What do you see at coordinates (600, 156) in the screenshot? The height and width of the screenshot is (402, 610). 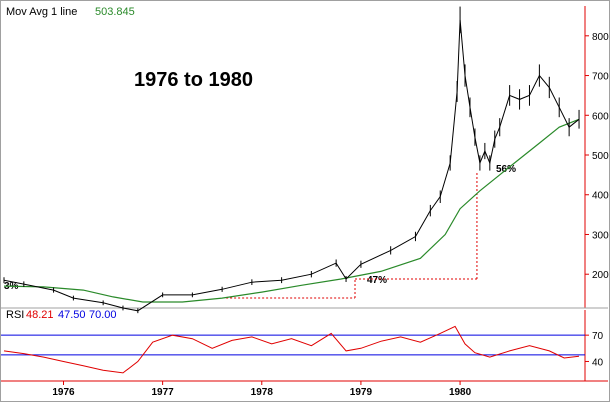 I see `price-y-tick-label: 500` at bounding box center [600, 156].